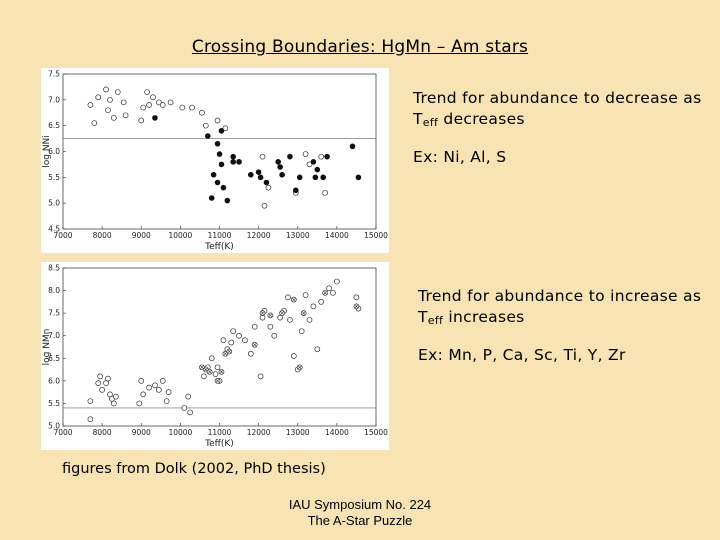  Describe the element at coordinates (54, 74) in the screenshot. I see `y-tick-label: 7.5` at that location.